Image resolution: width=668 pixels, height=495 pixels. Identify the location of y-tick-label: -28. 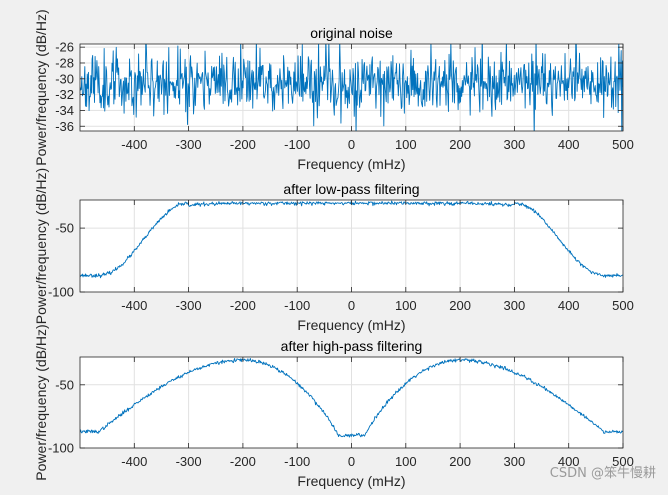
(64, 62).